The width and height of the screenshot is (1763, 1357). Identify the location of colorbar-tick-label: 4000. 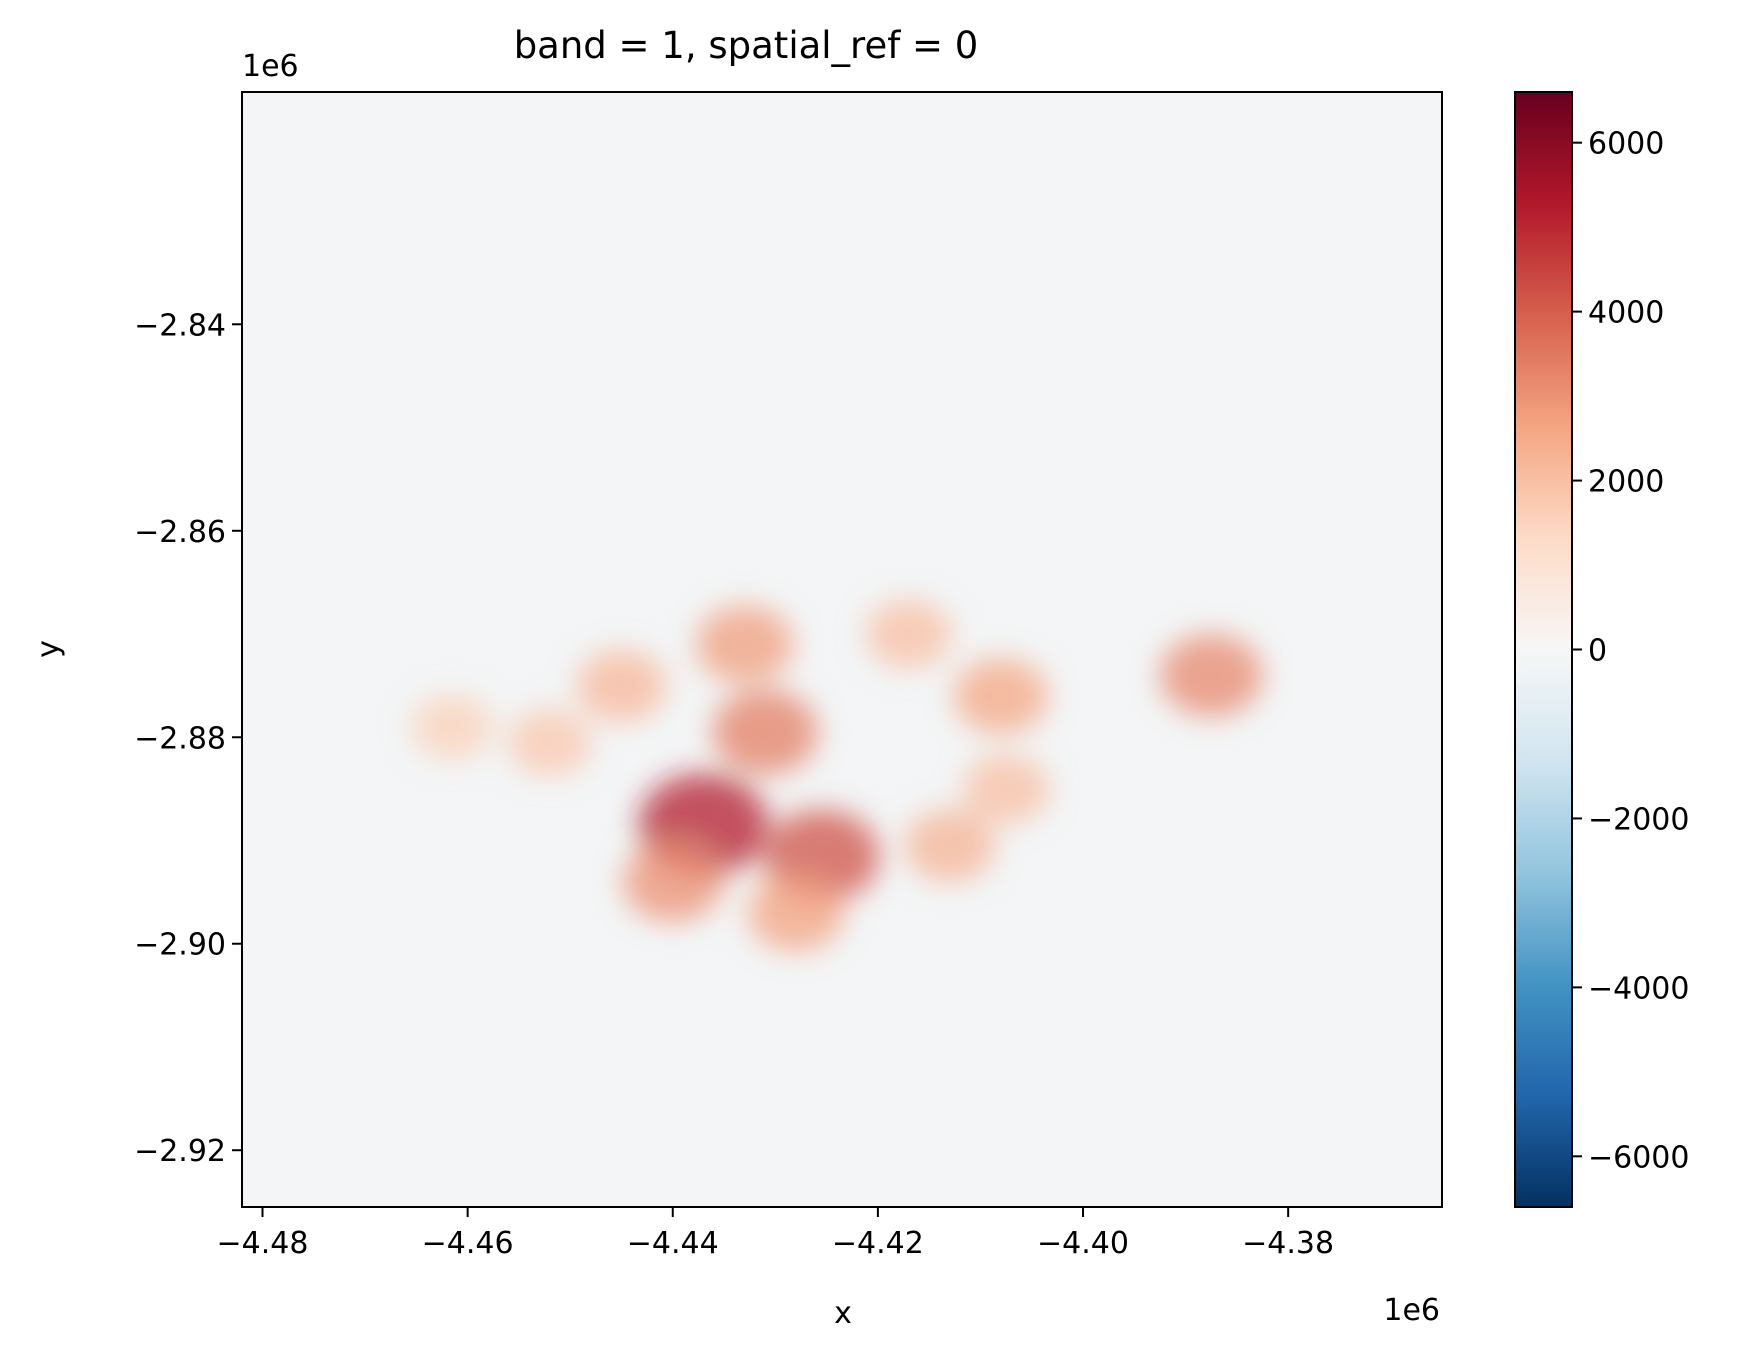
(1626, 313).